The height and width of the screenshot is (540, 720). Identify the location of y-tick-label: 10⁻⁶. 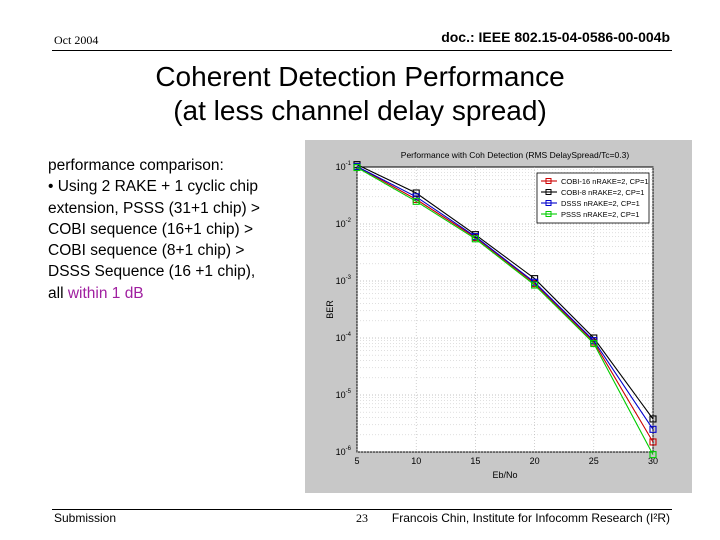
(344, 451).